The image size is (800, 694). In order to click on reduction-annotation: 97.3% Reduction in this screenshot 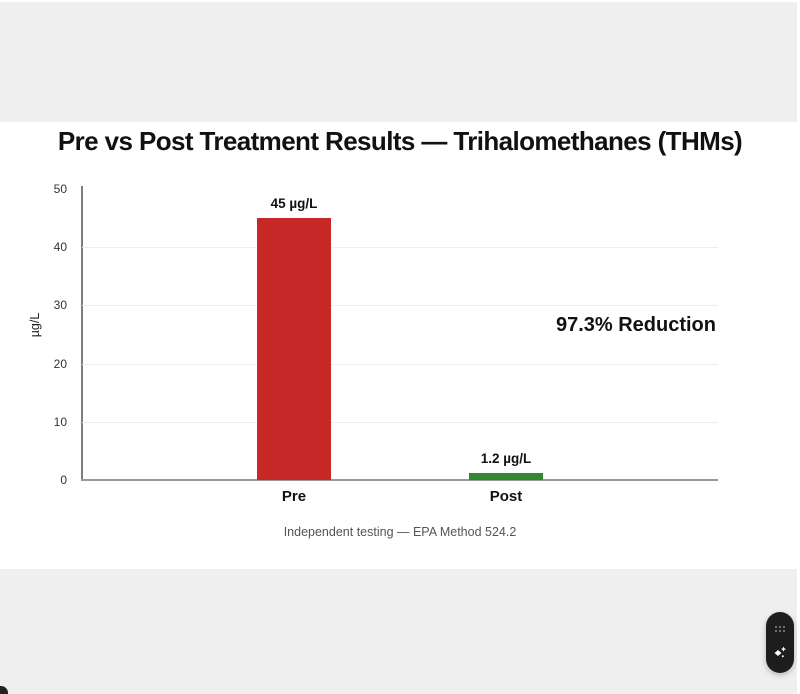, I will do `click(635, 325)`.